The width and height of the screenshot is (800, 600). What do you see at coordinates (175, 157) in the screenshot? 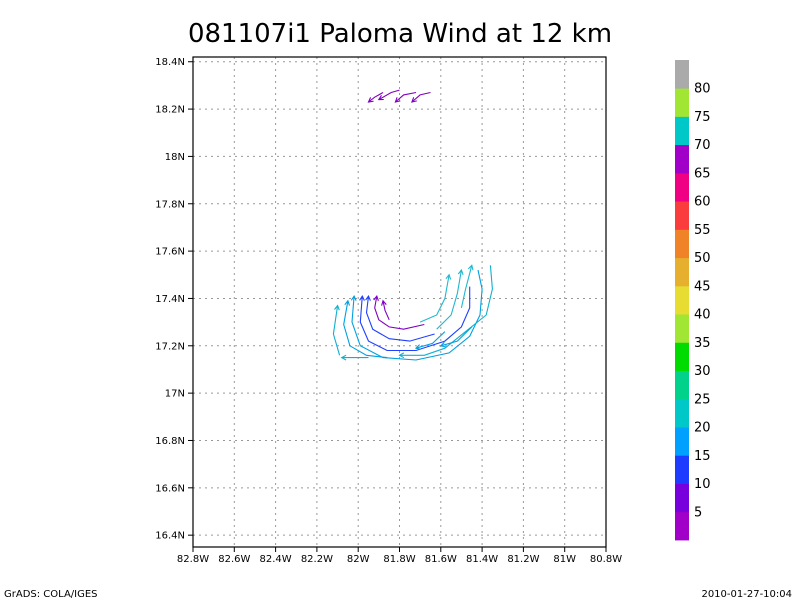
I see `y-tick-label: 18N` at bounding box center [175, 157].